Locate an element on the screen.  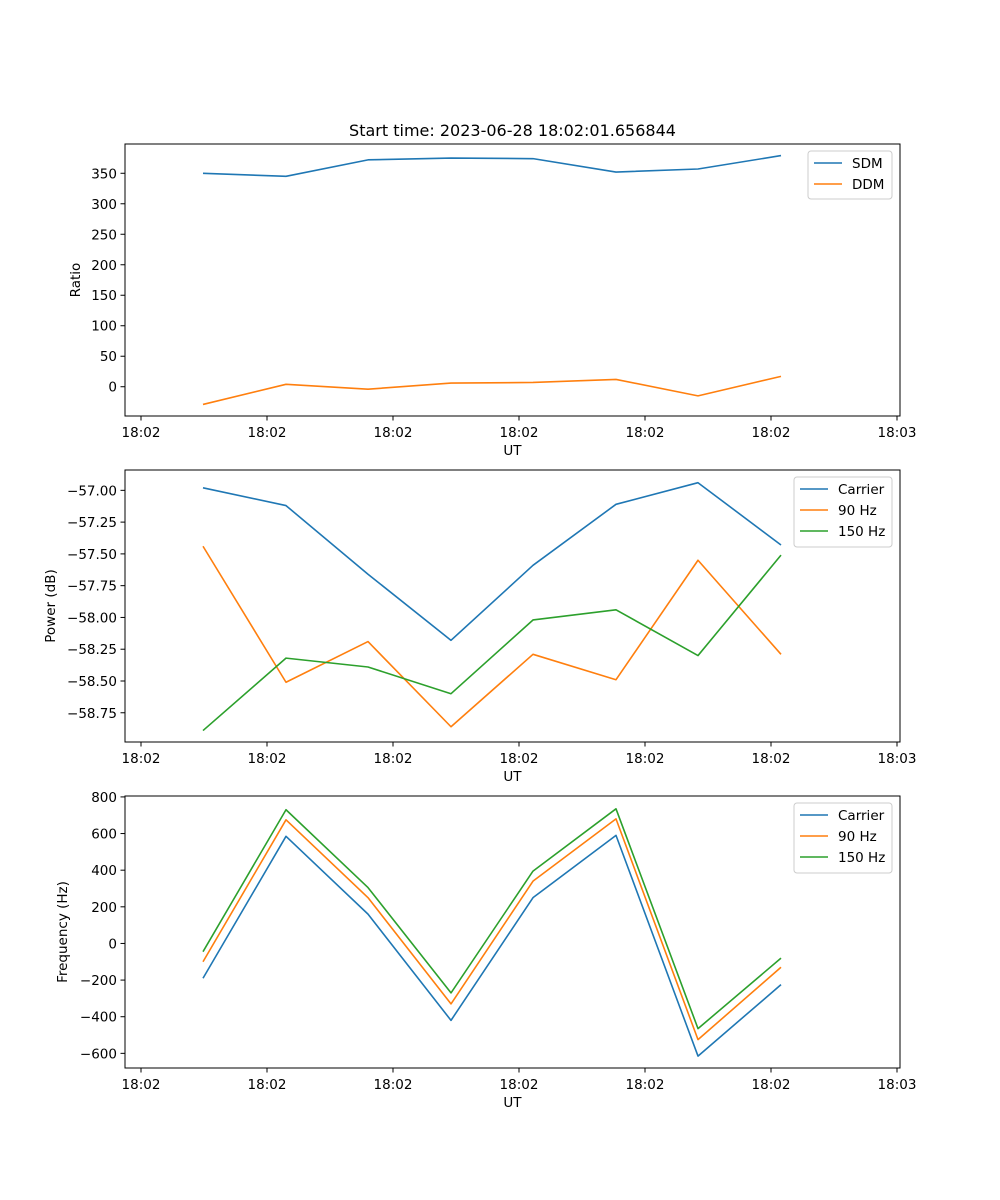
legend-entry: DDM is located at coordinates (868, 185).